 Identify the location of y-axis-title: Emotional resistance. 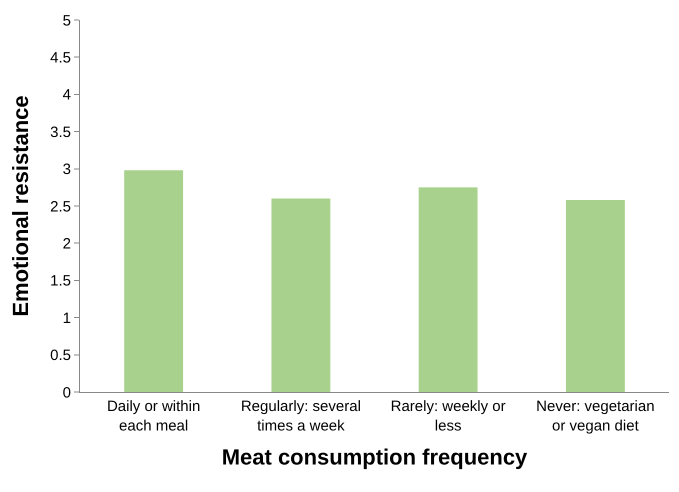
(20, 206).